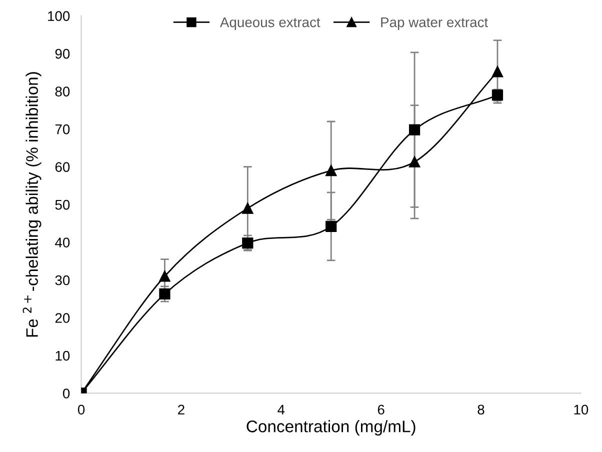 The width and height of the screenshot is (602, 452). Describe the element at coordinates (62, 318) in the screenshot. I see `y-tick-label: 20` at that location.